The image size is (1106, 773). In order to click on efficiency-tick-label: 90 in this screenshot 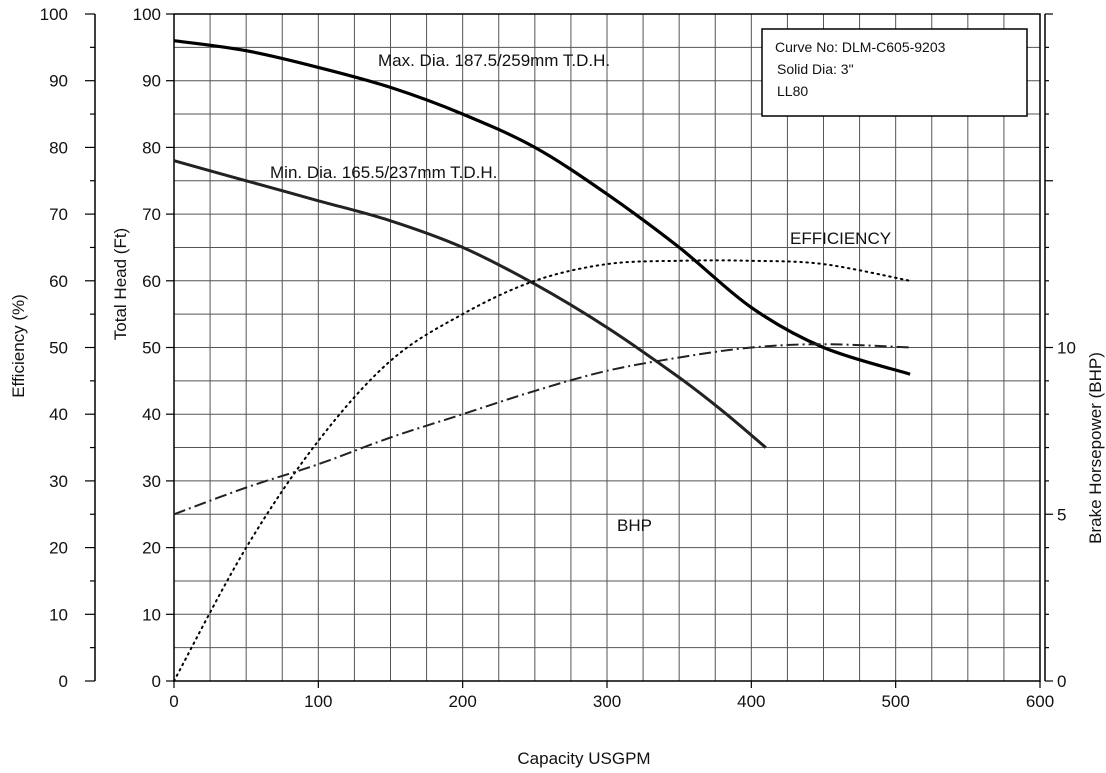, I will do `click(58, 81)`.